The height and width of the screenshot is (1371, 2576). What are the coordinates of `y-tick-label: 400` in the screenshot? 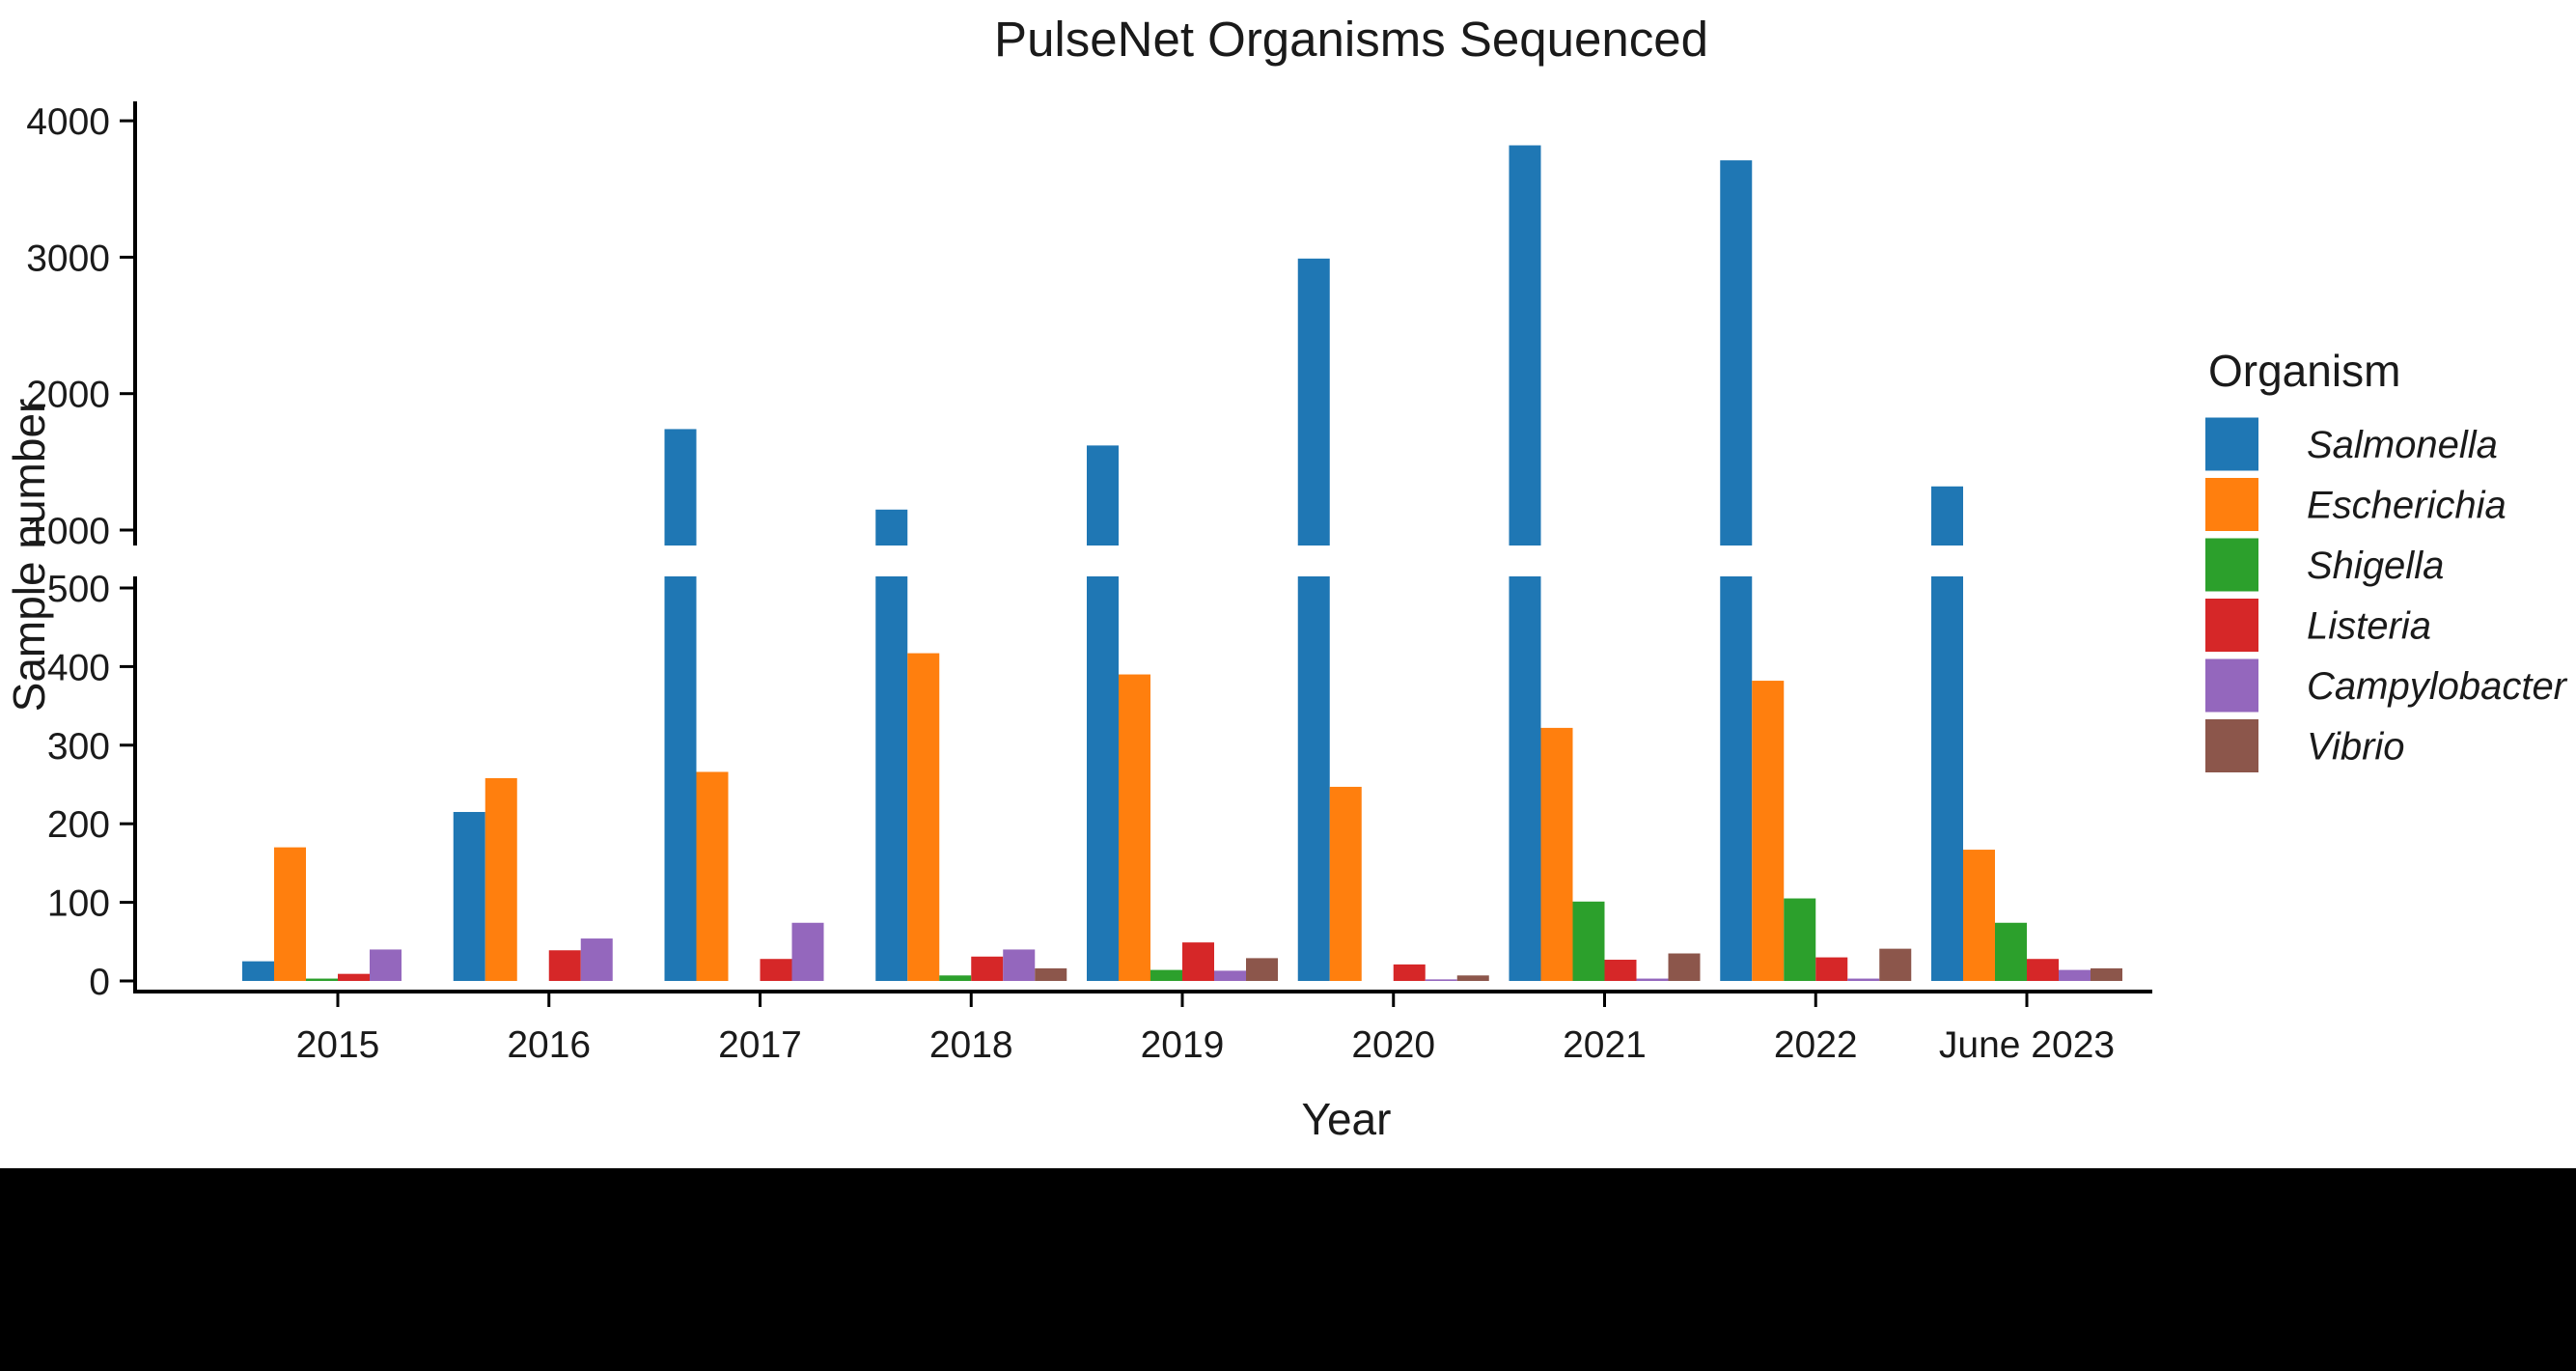 It's located at (78, 667).